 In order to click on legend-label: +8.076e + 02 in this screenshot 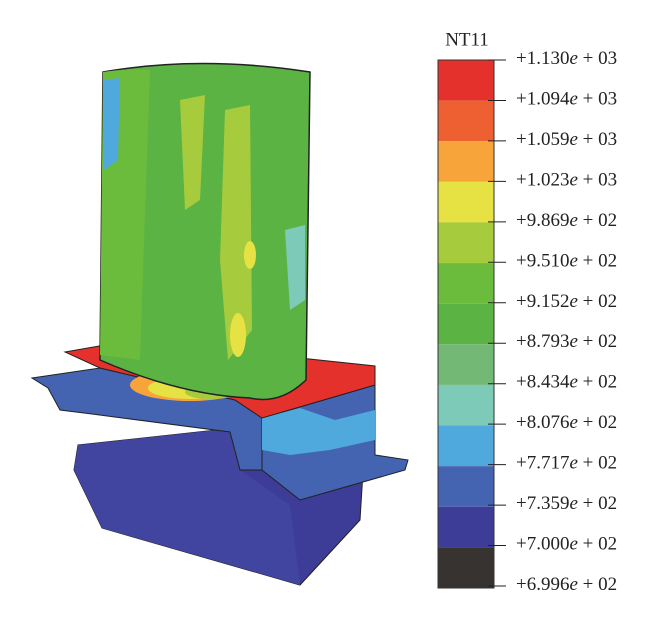, I will do `click(566, 423)`.